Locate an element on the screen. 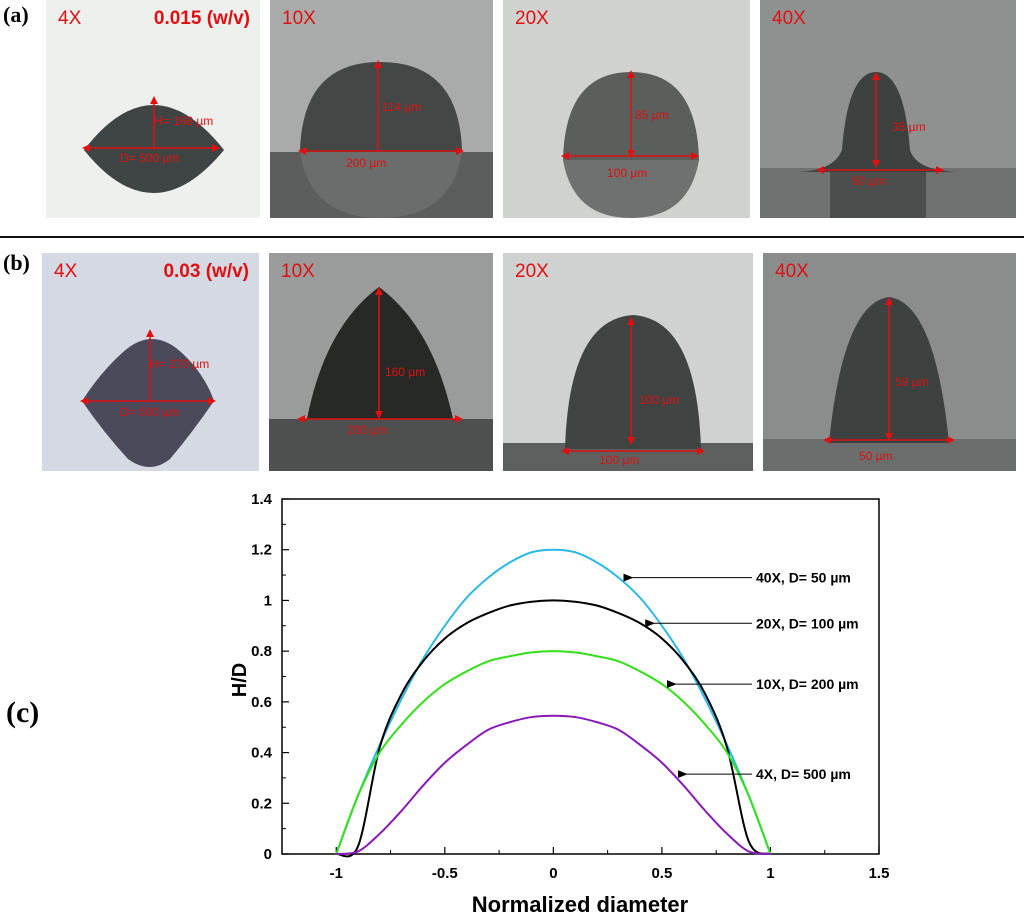  panel-label-c: (c) is located at coordinates (23, 712).